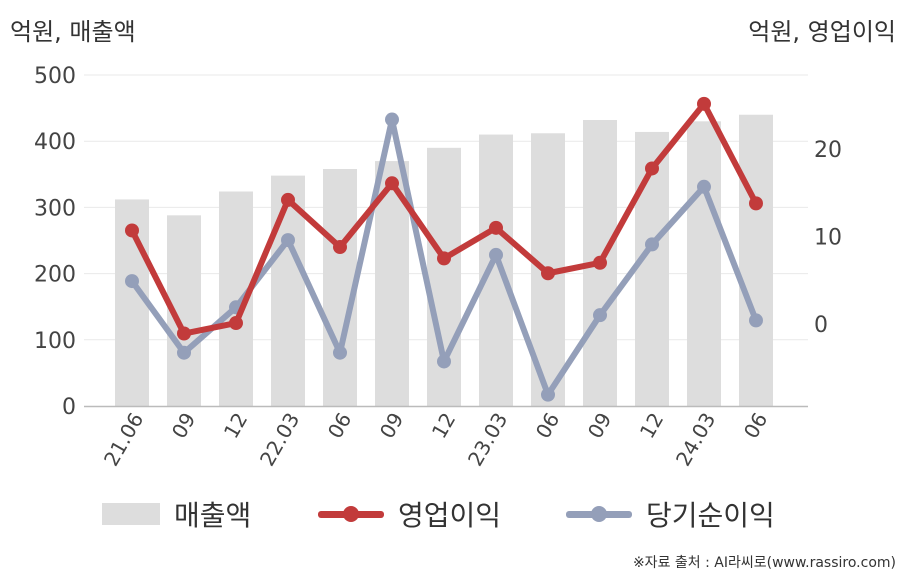  Describe the element at coordinates (351, 514) in the screenshot. I see `legend-swatch-operating-profit` at that location.